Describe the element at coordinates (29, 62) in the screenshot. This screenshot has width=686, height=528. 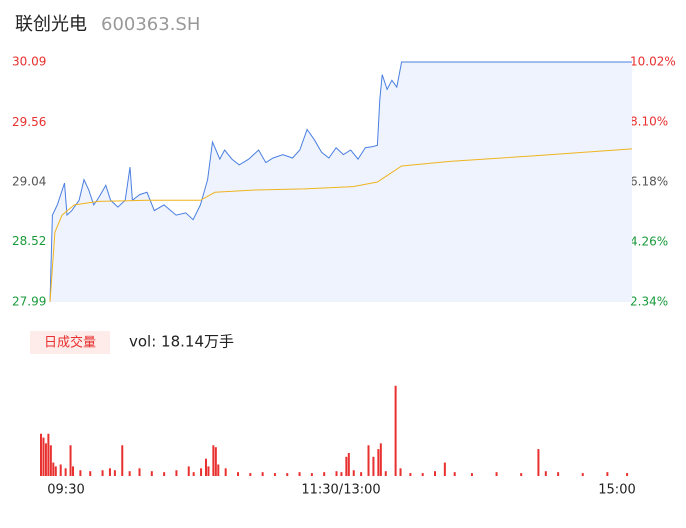
I see `y-tick-label: 30.09` at that location.